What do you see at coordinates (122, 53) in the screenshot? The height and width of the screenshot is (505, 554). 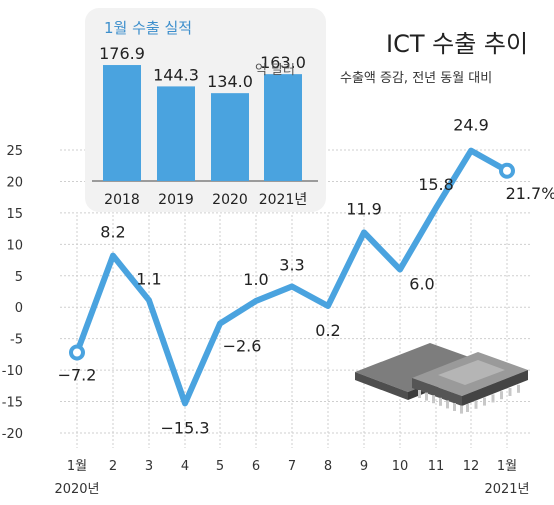 I see `inset-bar-value: 176.9` at bounding box center [122, 53].